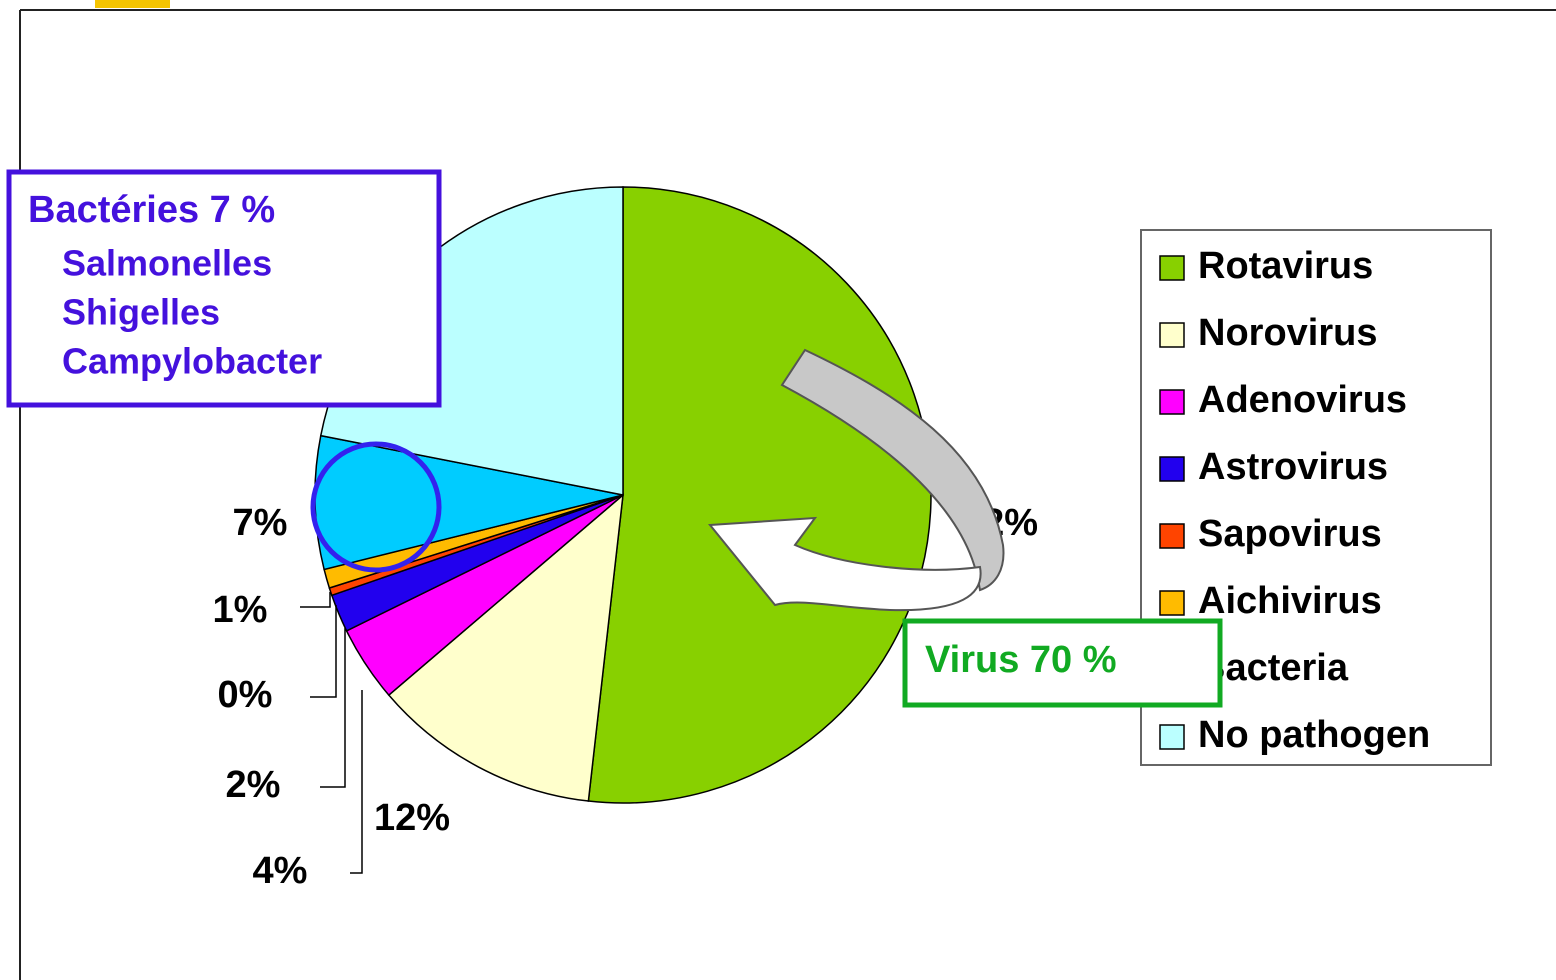 Image resolution: width=1556 pixels, height=980 pixels. What do you see at coordinates (1314, 735) in the screenshot?
I see `legend-label: No pathogen` at bounding box center [1314, 735].